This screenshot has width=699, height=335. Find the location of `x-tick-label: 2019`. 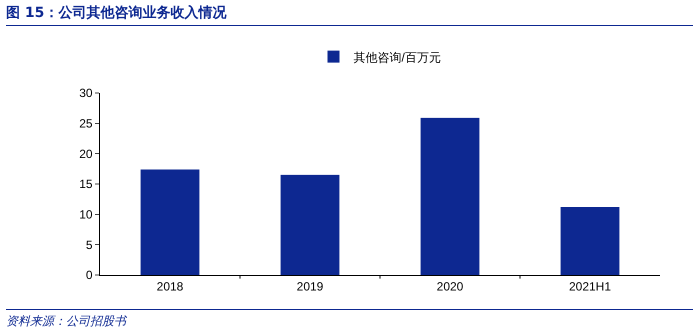

x-tick-label: 2019 is located at coordinates (310, 286).